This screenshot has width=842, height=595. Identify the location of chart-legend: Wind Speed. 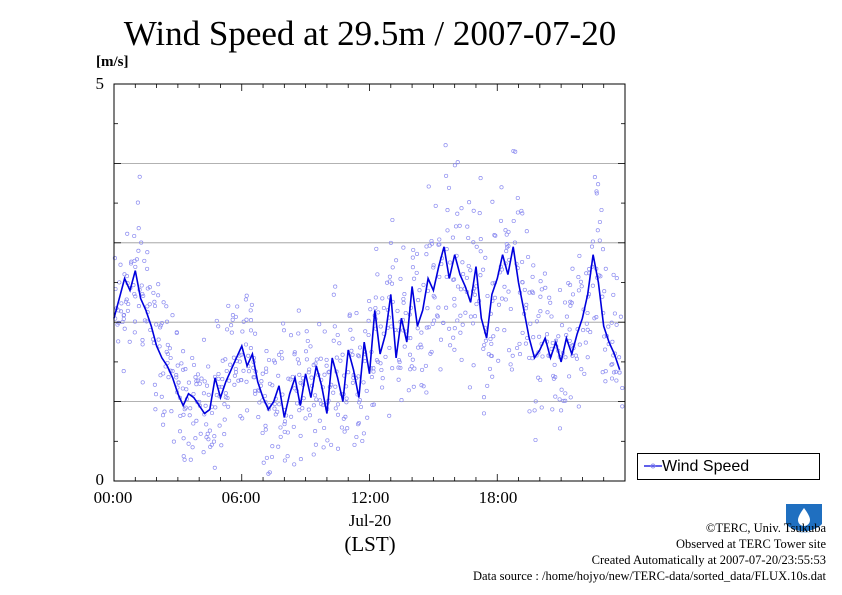
(728, 466).